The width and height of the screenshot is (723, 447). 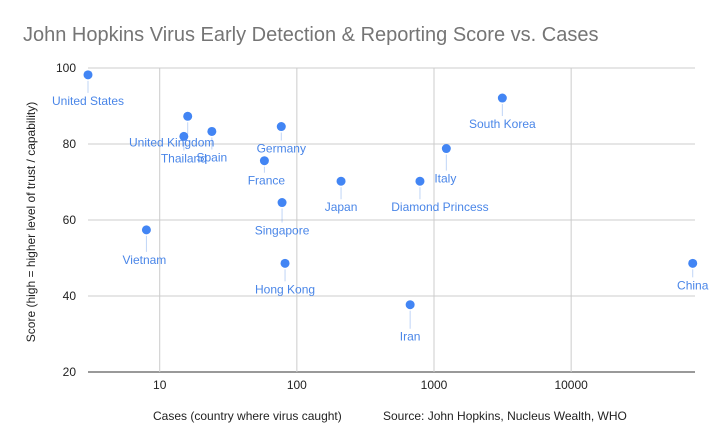 I want to click on y-tick-label: 100, so click(x=66, y=68).